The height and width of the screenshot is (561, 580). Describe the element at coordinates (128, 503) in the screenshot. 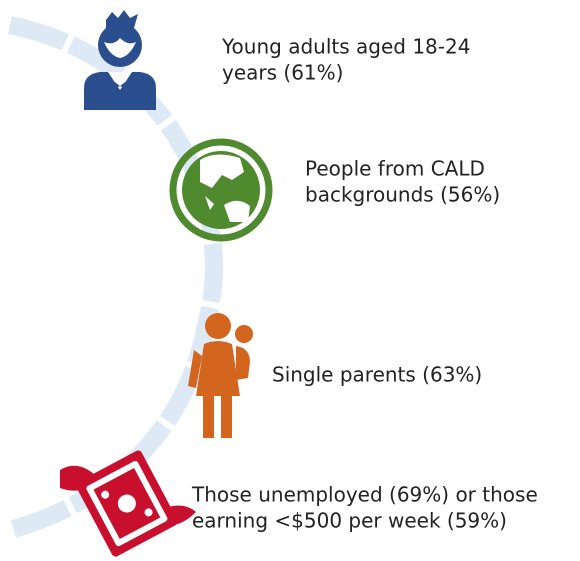

I see `money-icon` at that location.